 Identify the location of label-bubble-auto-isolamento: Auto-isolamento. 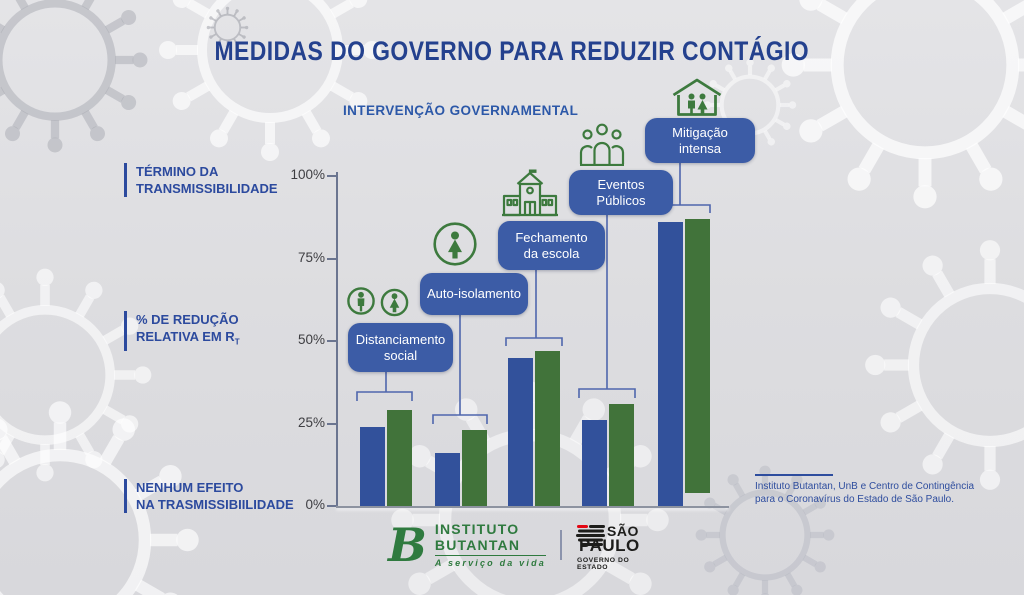
(474, 294).